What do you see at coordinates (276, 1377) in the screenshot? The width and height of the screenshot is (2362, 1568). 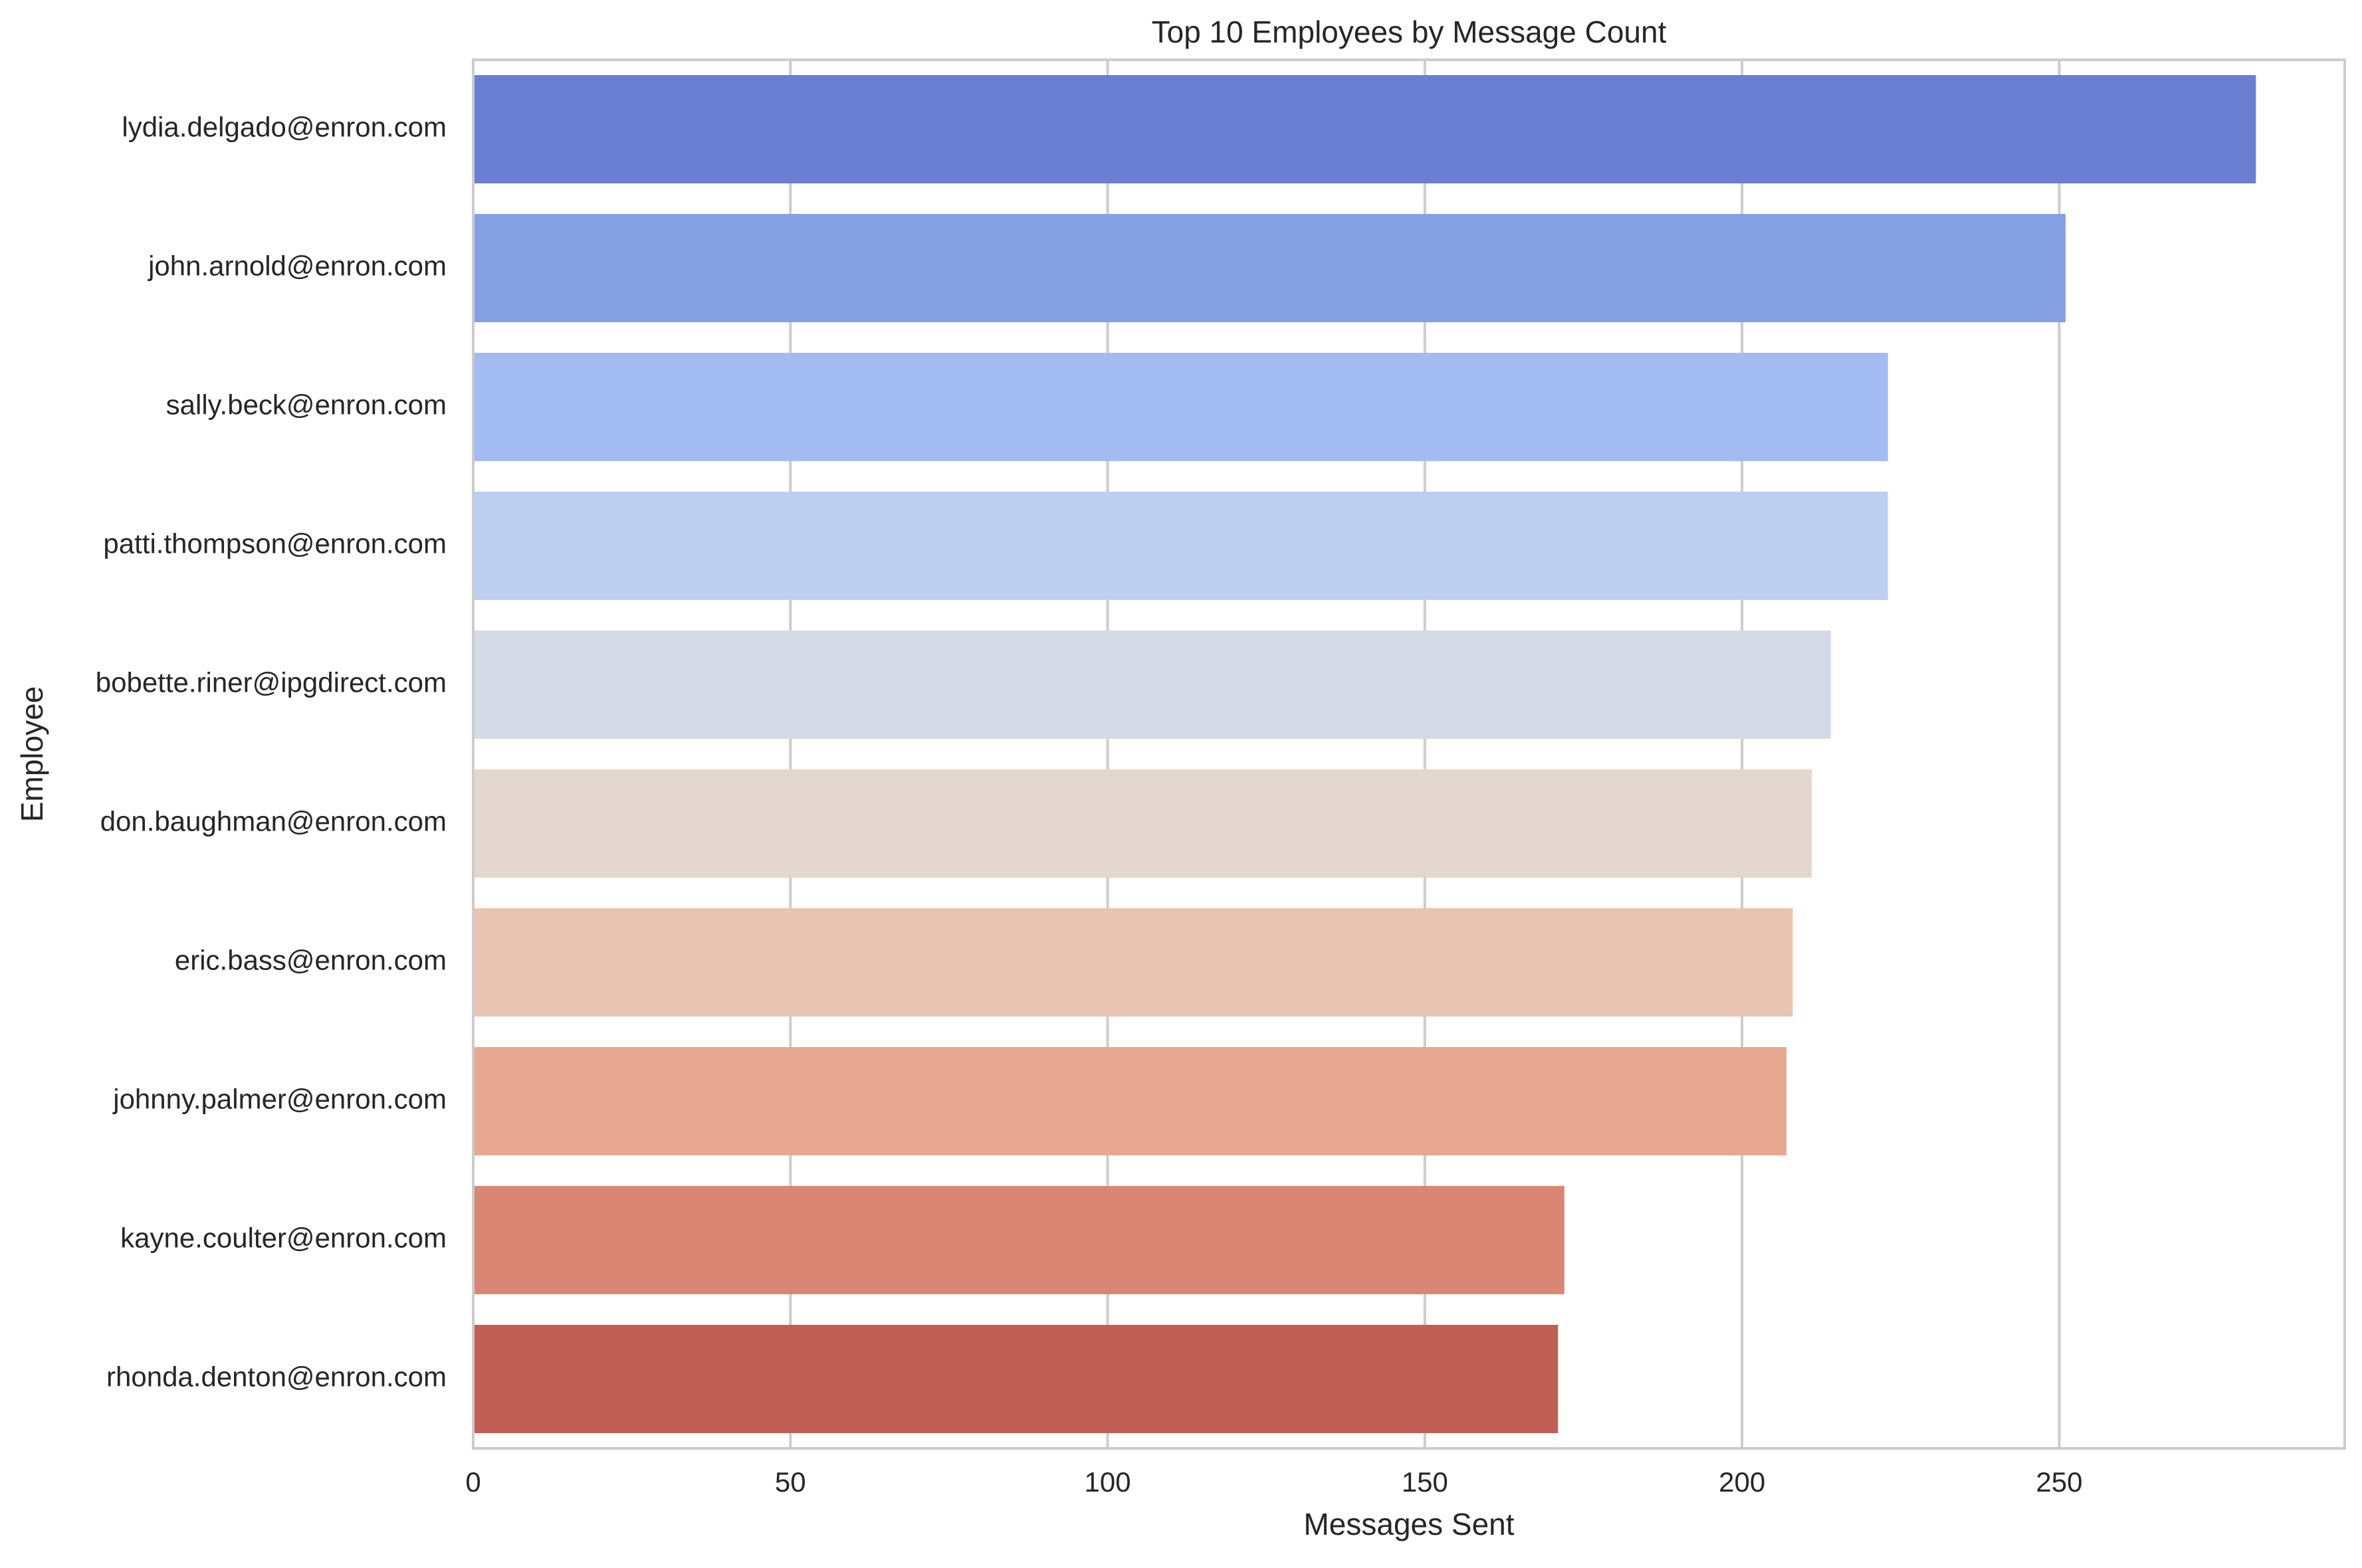 I see `y-tick-label: rhonda.denton@enron.com` at bounding box center [276, 1377].